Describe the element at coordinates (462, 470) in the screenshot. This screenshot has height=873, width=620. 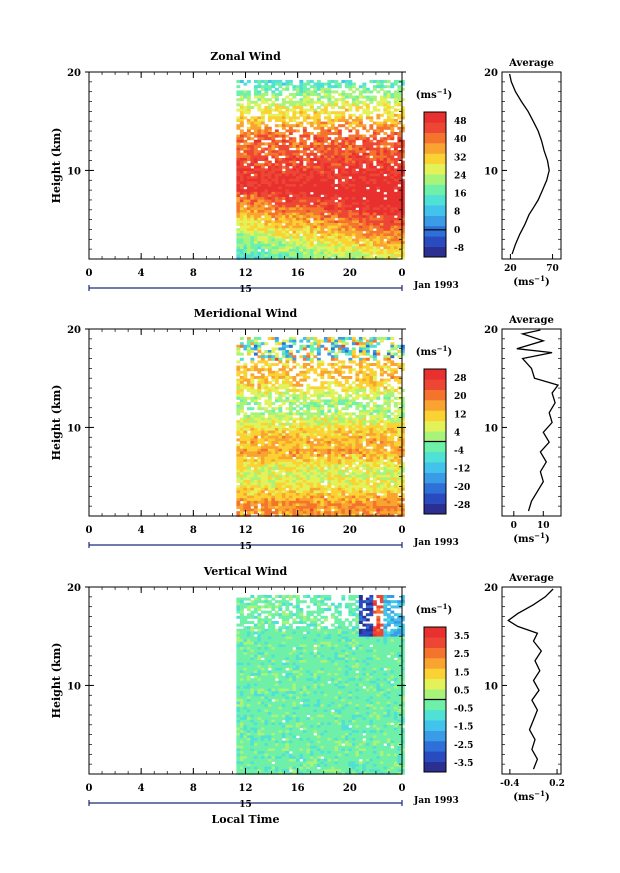
I see `colorbar-label: -12` at that location.